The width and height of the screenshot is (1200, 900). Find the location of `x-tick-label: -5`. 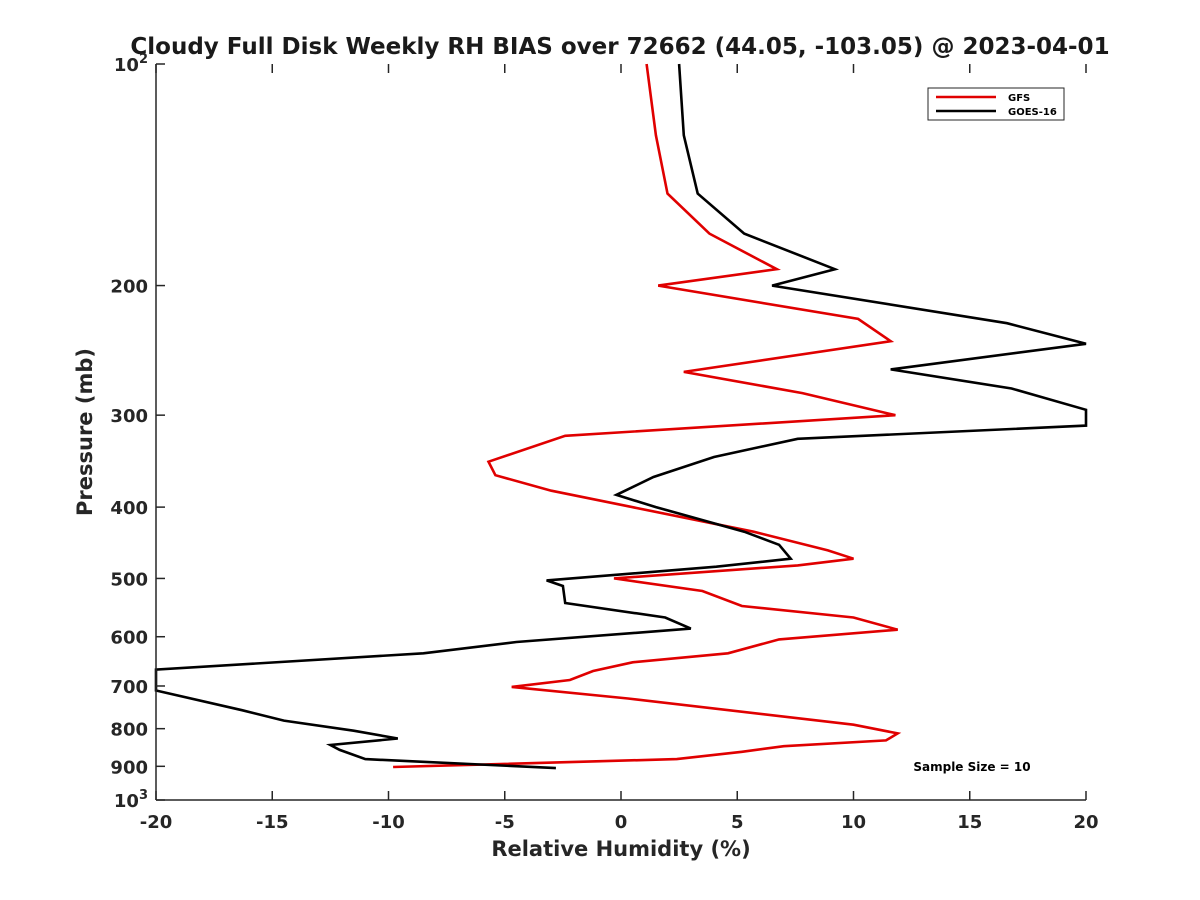

x-tick-label: -5 is located at coordinates (505, 822).